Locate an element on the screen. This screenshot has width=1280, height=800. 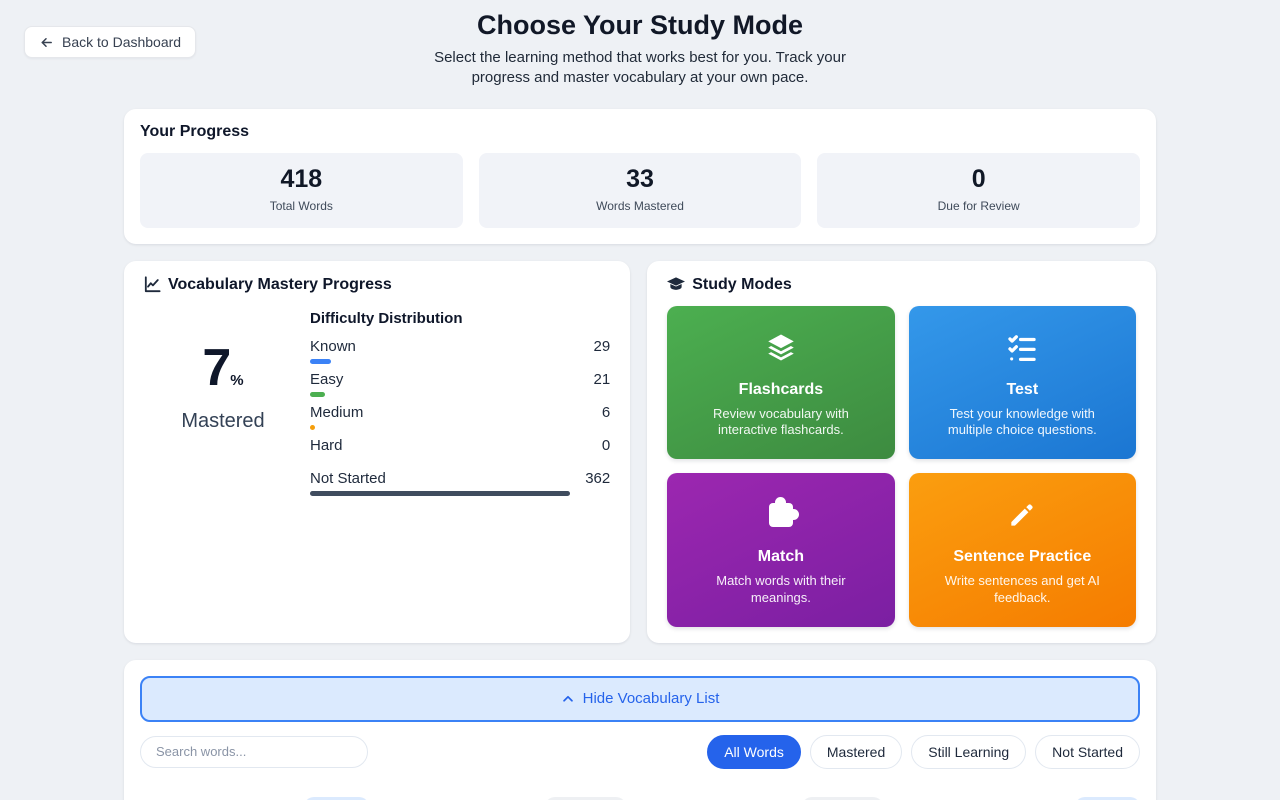
stat-value: 418 is located at coordinates (301, 178).